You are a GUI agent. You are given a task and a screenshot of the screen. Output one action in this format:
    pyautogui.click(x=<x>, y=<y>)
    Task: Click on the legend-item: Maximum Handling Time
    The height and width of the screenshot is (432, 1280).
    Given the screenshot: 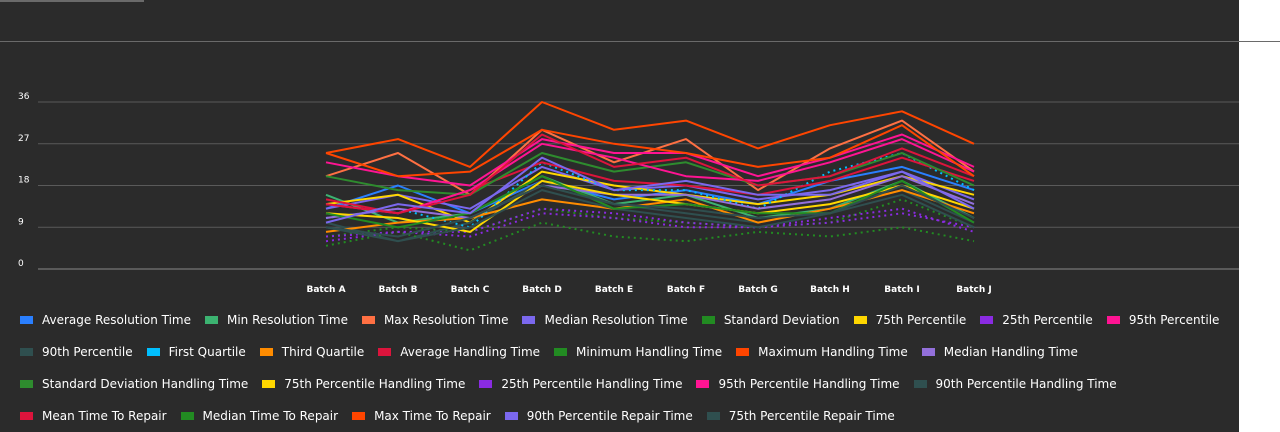 What is the action you would take?
    pyautogui.click(x=822, y=352)
    